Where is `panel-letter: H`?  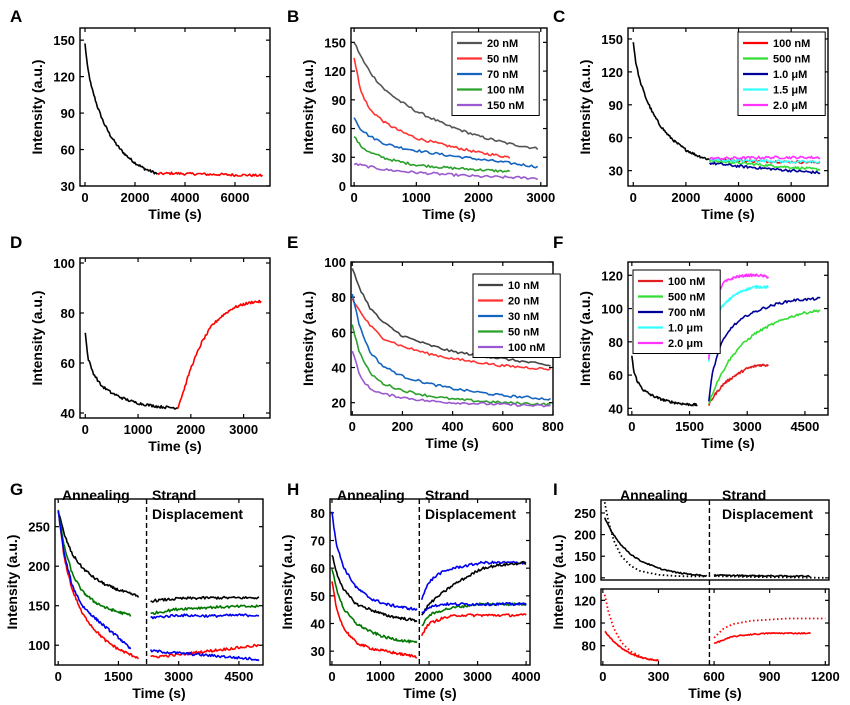
panel-letter: H is located at coordinates (293, 489).